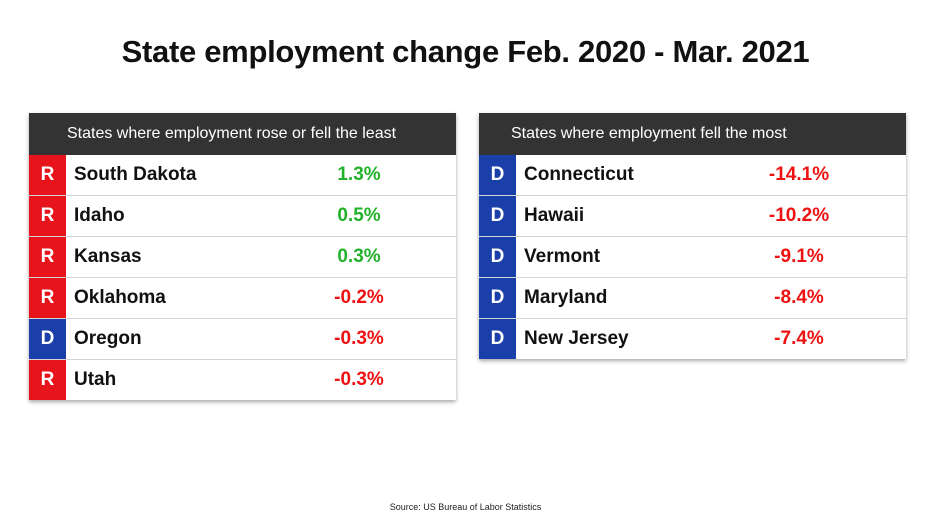  Describe the element at coordinates (799, 256) in the screenshot. I see `employment-change-value: -9.1%` at that location.